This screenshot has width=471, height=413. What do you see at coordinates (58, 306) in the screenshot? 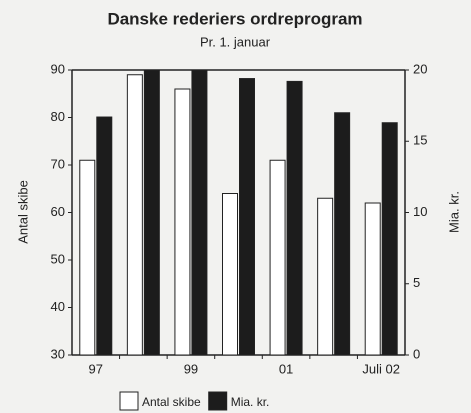
I see `y-tick-label: 40` at bounding box center [58, 306].